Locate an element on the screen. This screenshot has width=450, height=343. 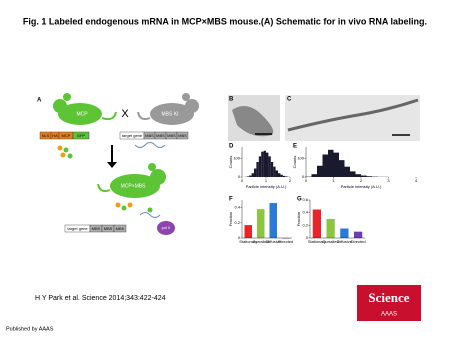
arrow-head is located at coordinates (112, 165).